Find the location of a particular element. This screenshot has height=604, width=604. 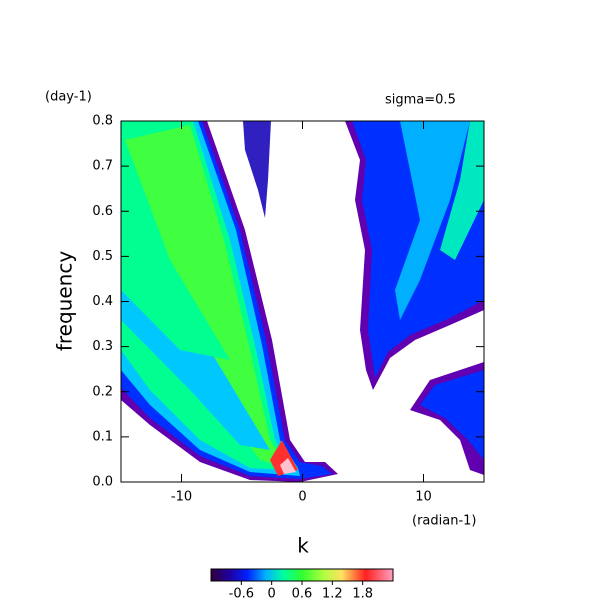

colorbar-tick-label: 1.2 is located at coordinates (332, 594).